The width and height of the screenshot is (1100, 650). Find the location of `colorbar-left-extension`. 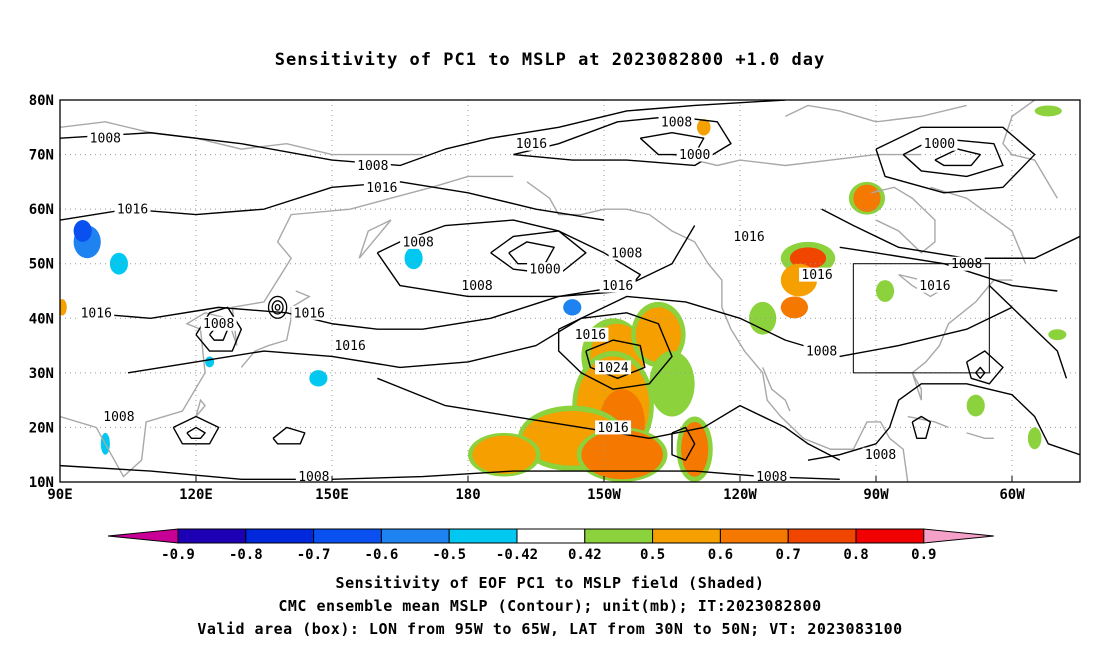

colorbar-left-extension is located at coordinates (143, 536).